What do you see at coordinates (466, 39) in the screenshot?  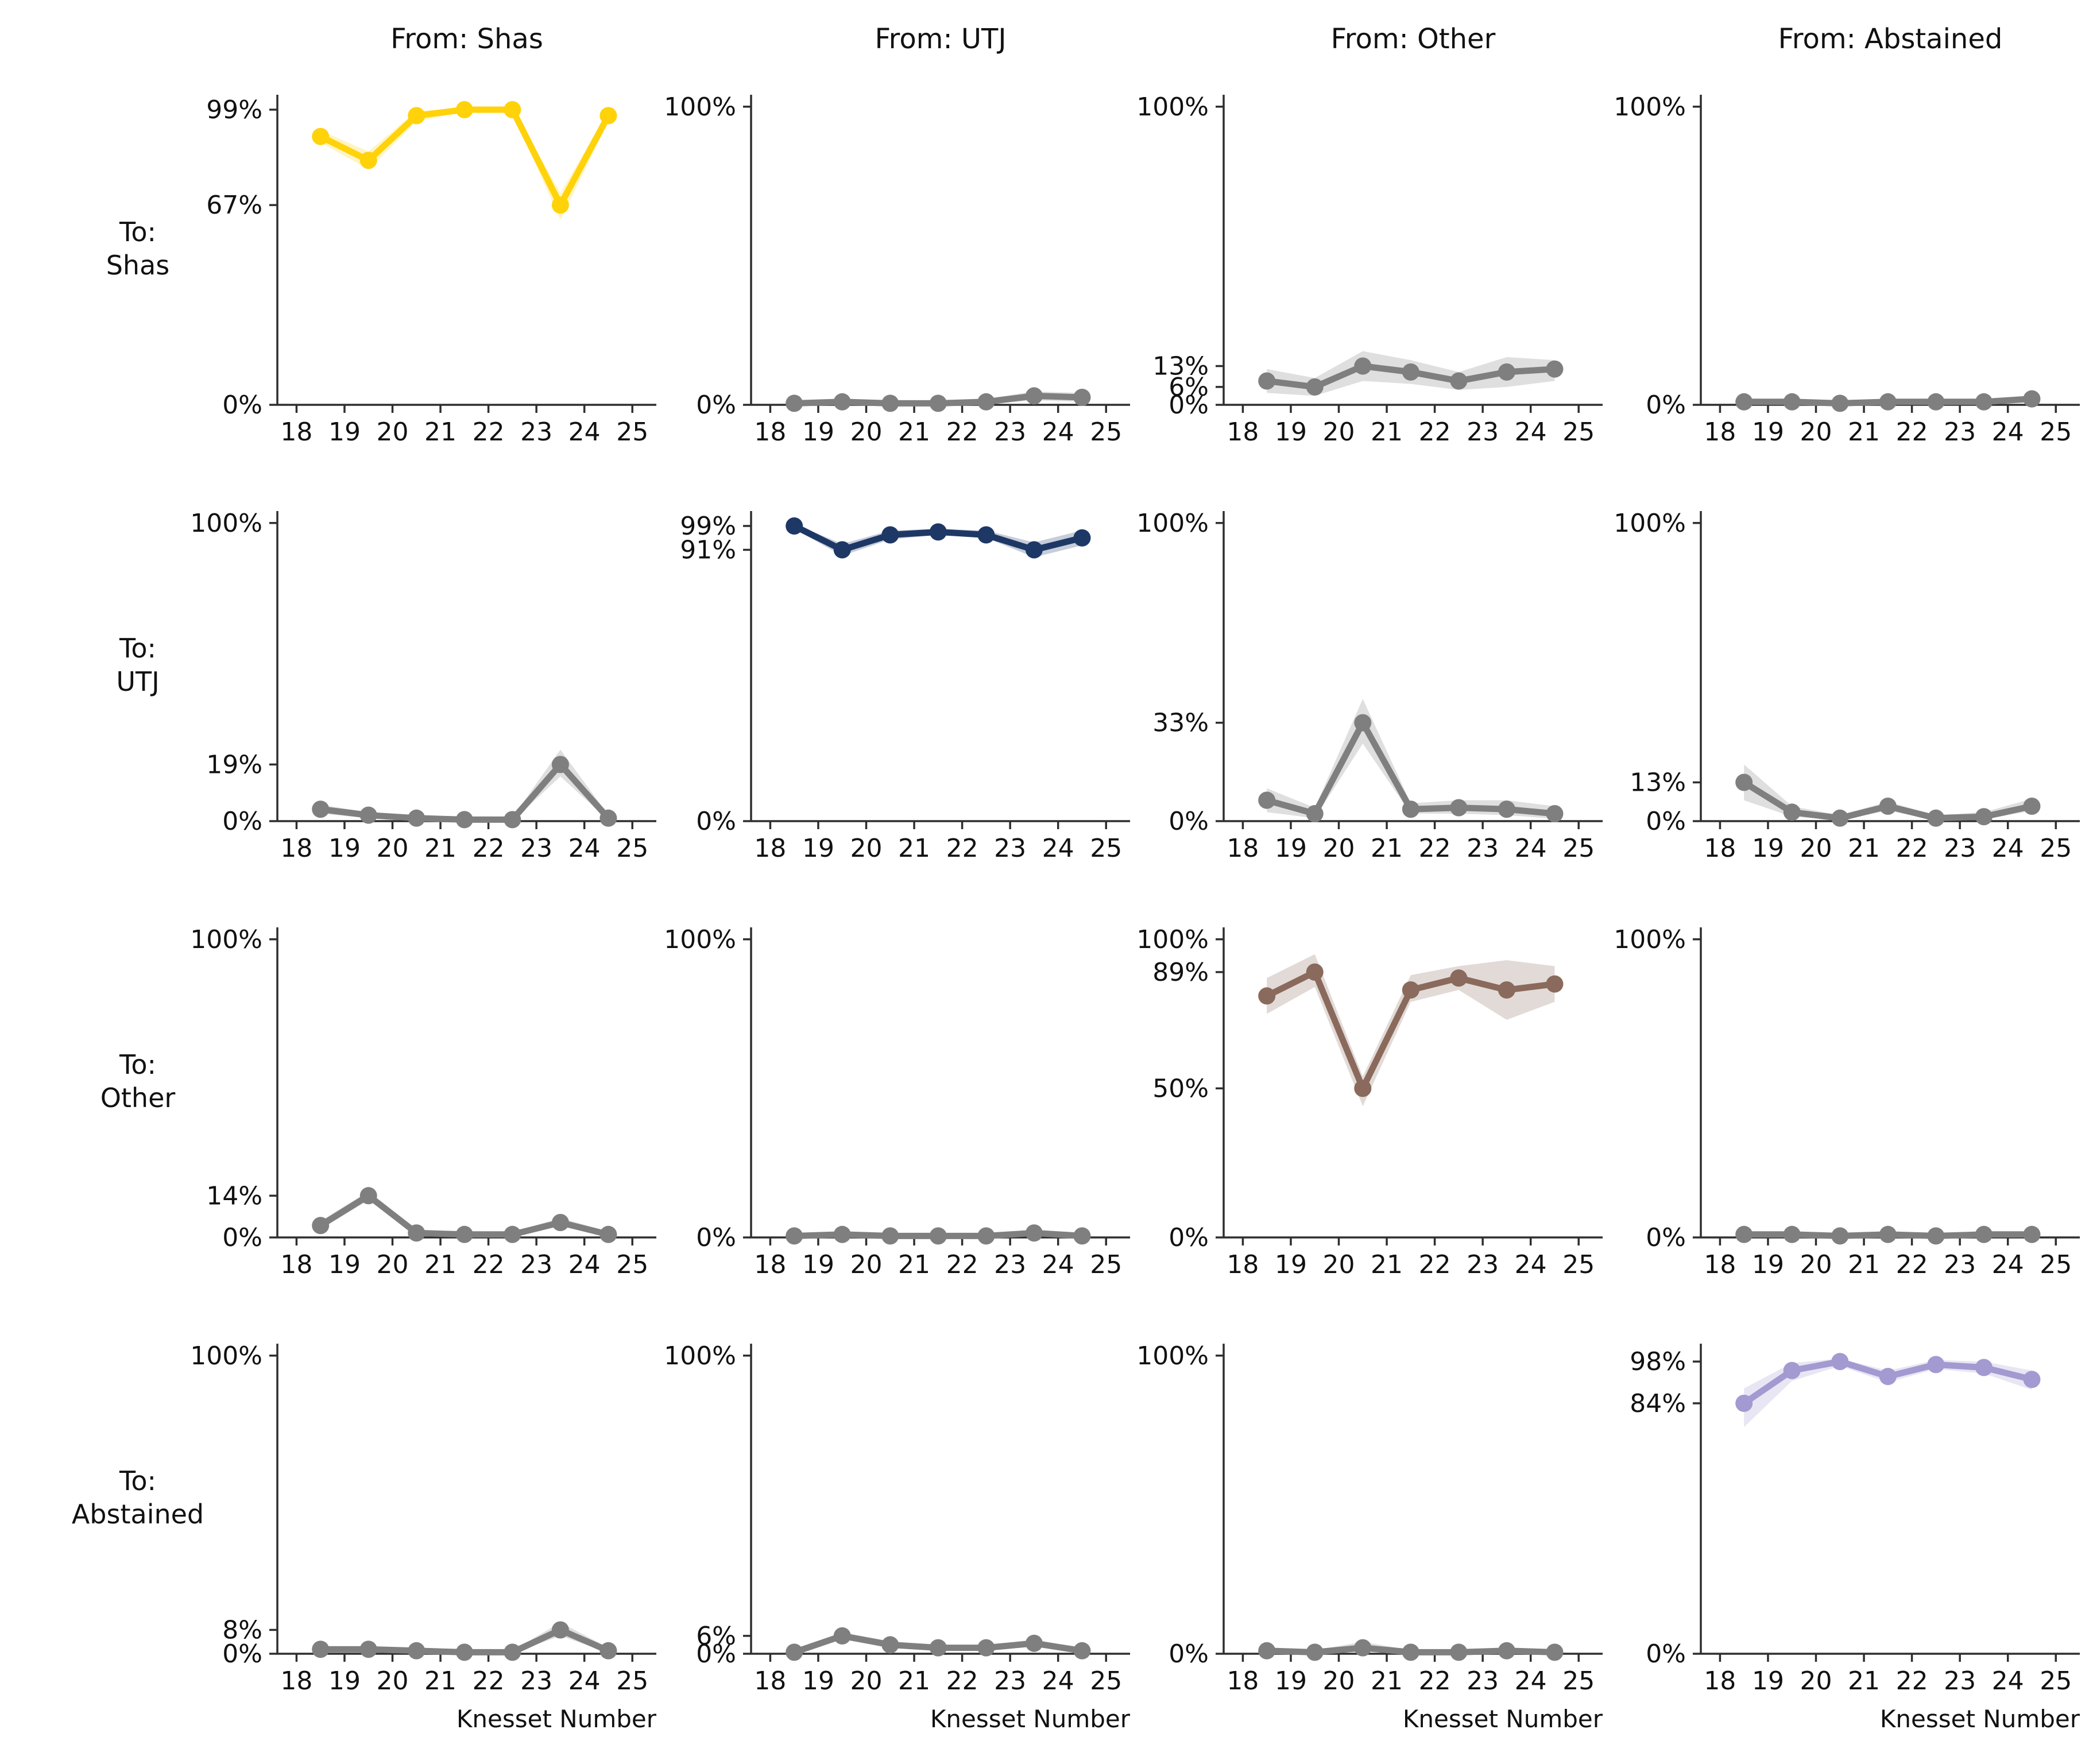 I see `column-title-from-shas: From: Shas` at bounding box center [466, 39].